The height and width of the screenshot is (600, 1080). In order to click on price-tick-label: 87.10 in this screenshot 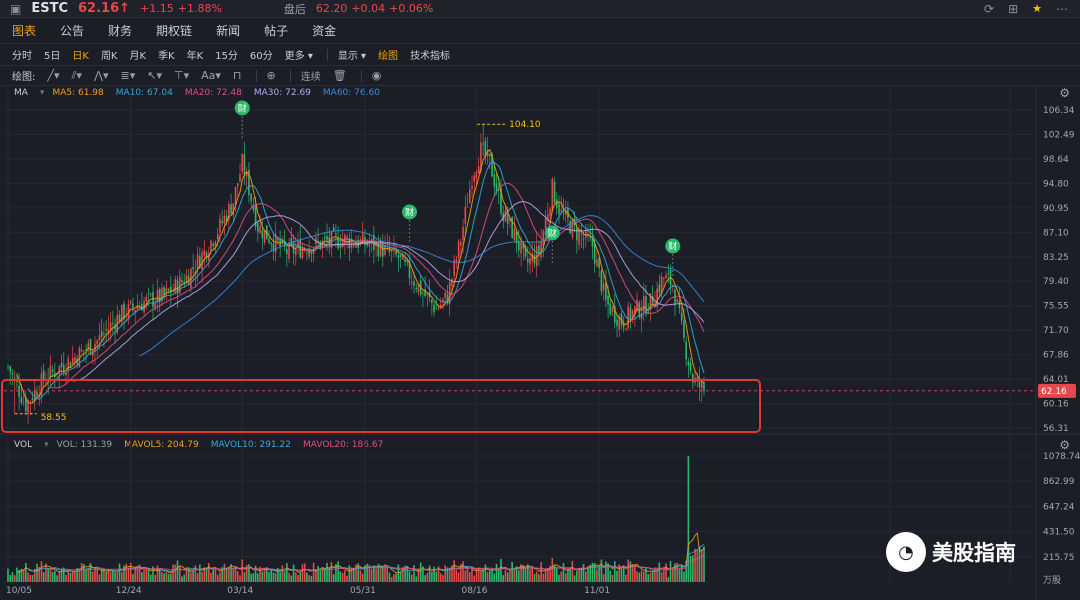, I will do `click(1056, 233)`.